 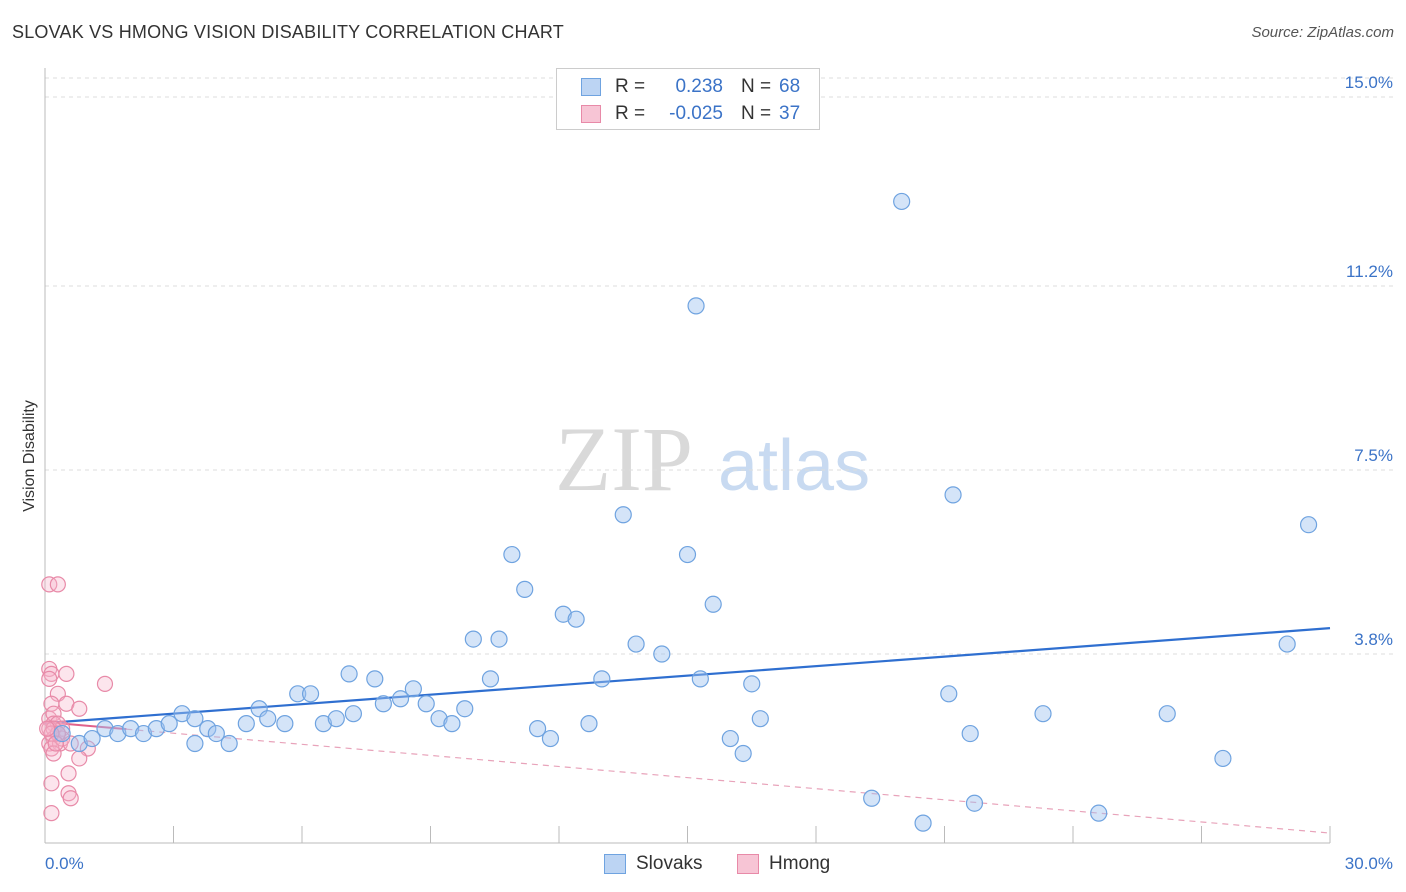 What do you see at coordinates (669, 863) in the screenshot?
I see `legend-label-slovaks: Slovaks` at bounding box center [669, 863].